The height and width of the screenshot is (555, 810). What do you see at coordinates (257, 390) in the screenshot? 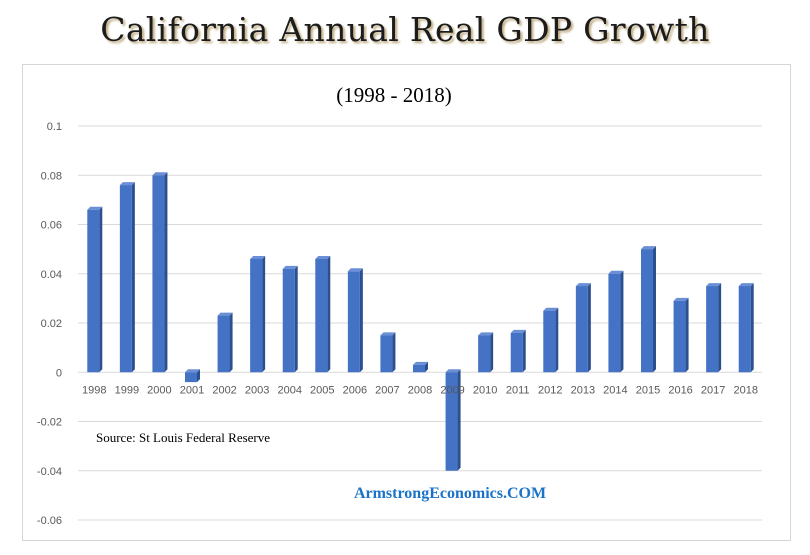
I see `x-tick-label: 2003` at bounding box center [257, 390].